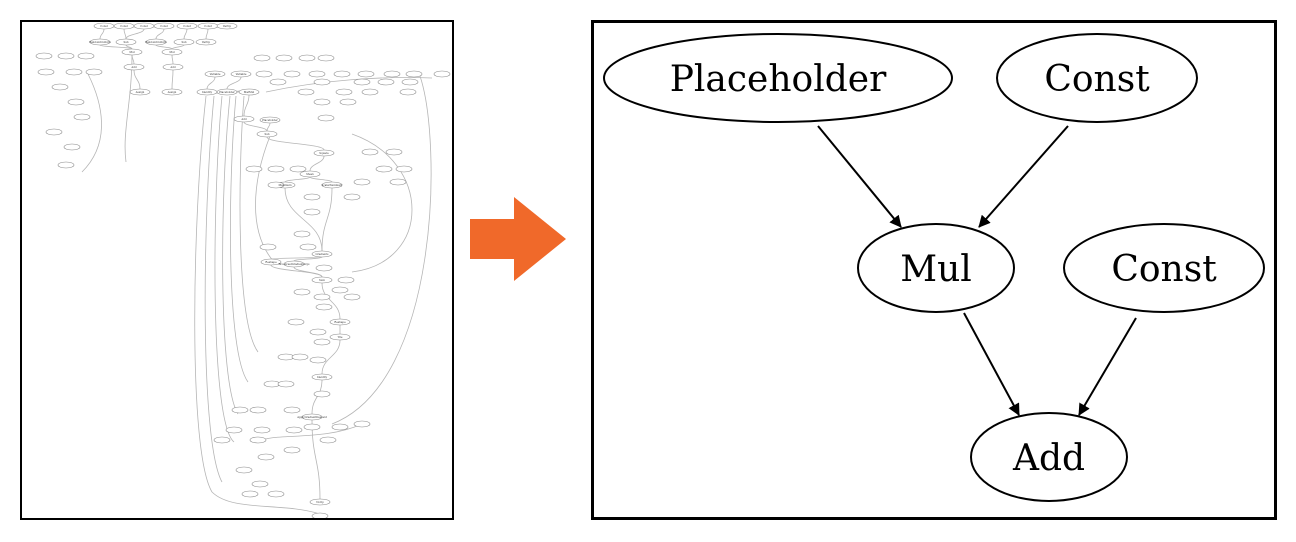  What do you see at coordinates (285, 185) in the screenshot?
I see `full-graph-node-label: Maximum` at bounding box center [285, 185].